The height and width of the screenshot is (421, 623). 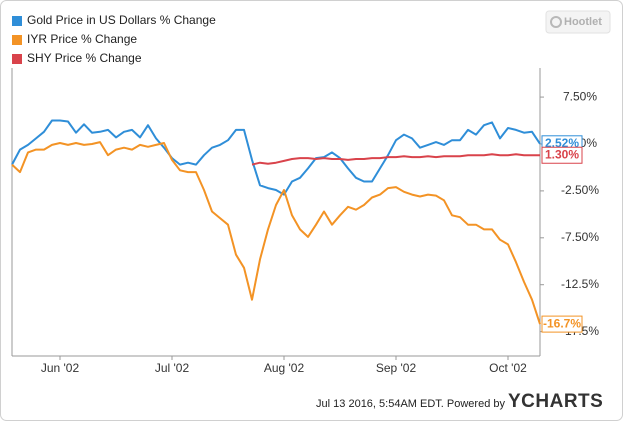 I want to click on x-tick-label: Jun '02, so click(x=60, y=368).